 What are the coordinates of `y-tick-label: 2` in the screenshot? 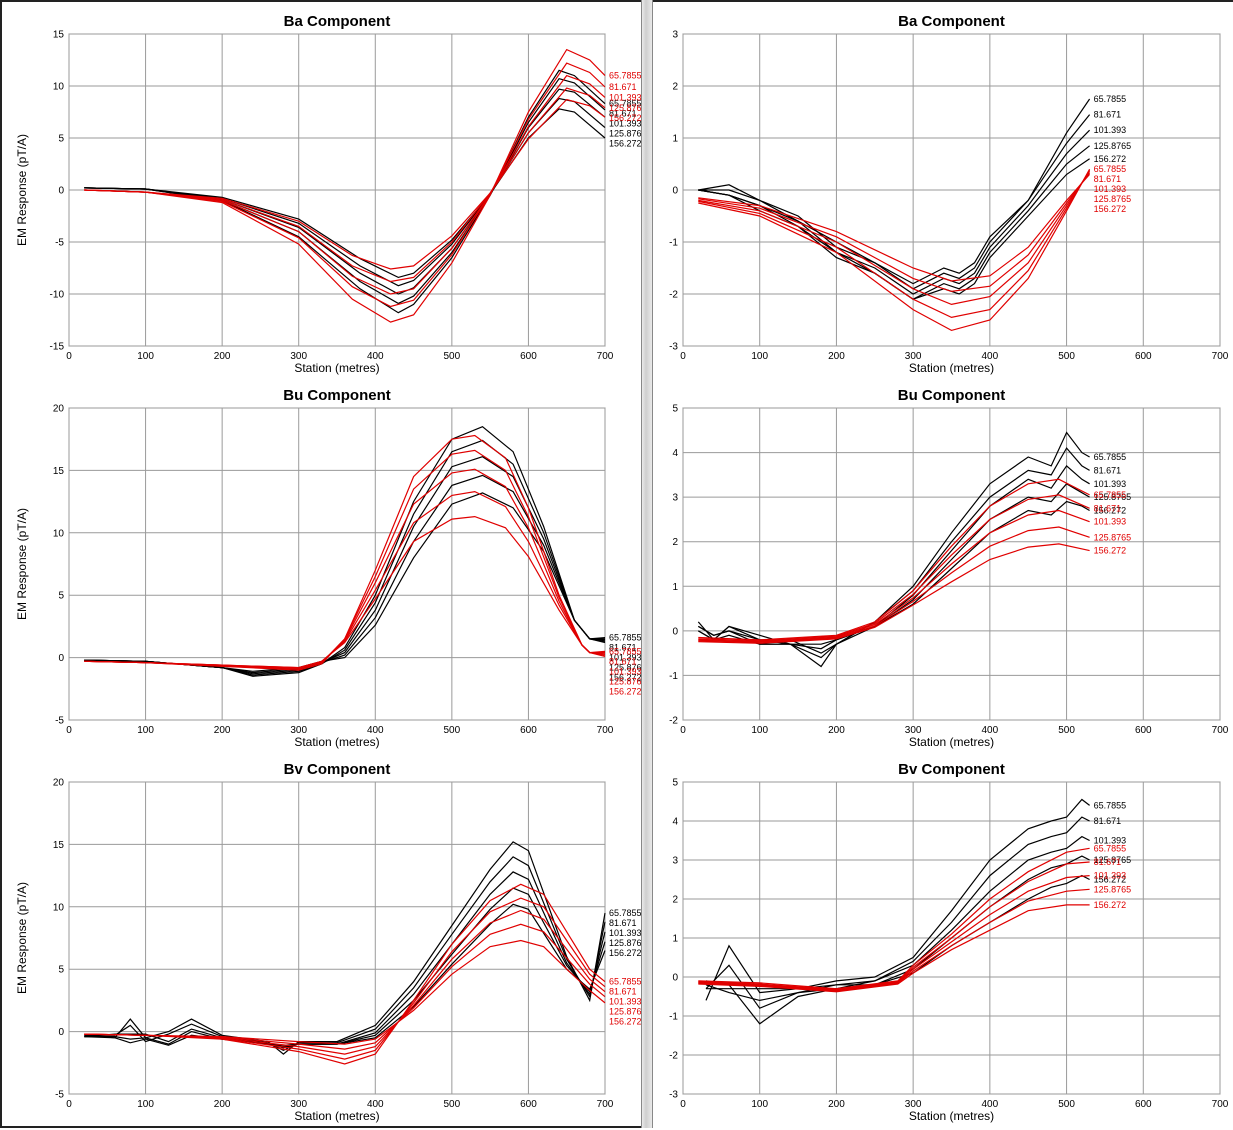 It's located at (675, 900).